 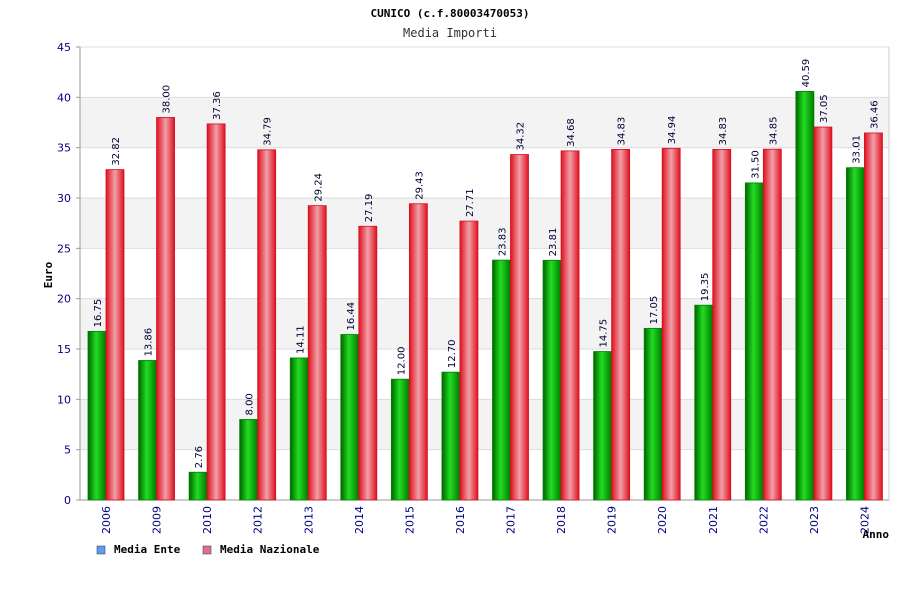 What do you see at coordinates (116, 151) in the screenshot?
I see `value-label: 32.82` at bounding box center [116, 151].